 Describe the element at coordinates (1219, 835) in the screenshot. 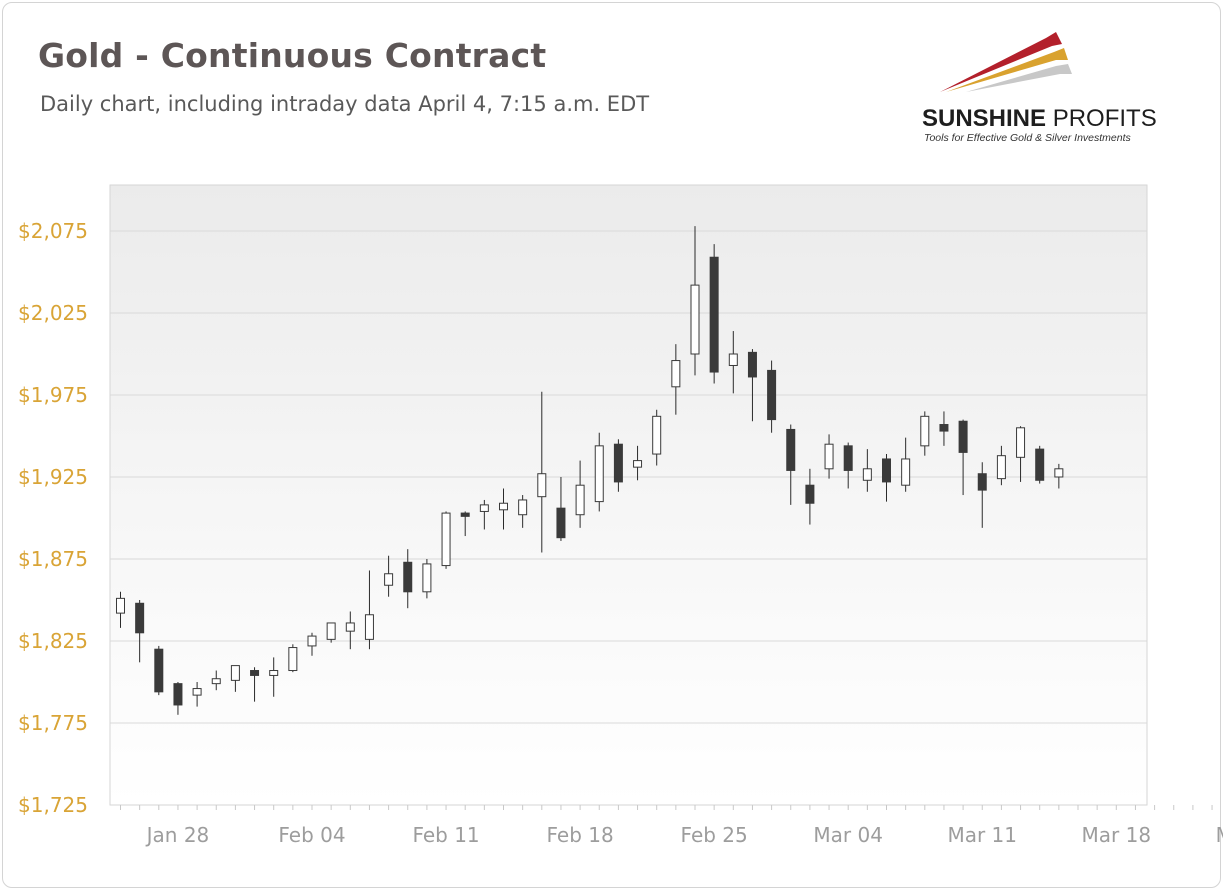

I see `x-tick-label: Mar 25` at that location.